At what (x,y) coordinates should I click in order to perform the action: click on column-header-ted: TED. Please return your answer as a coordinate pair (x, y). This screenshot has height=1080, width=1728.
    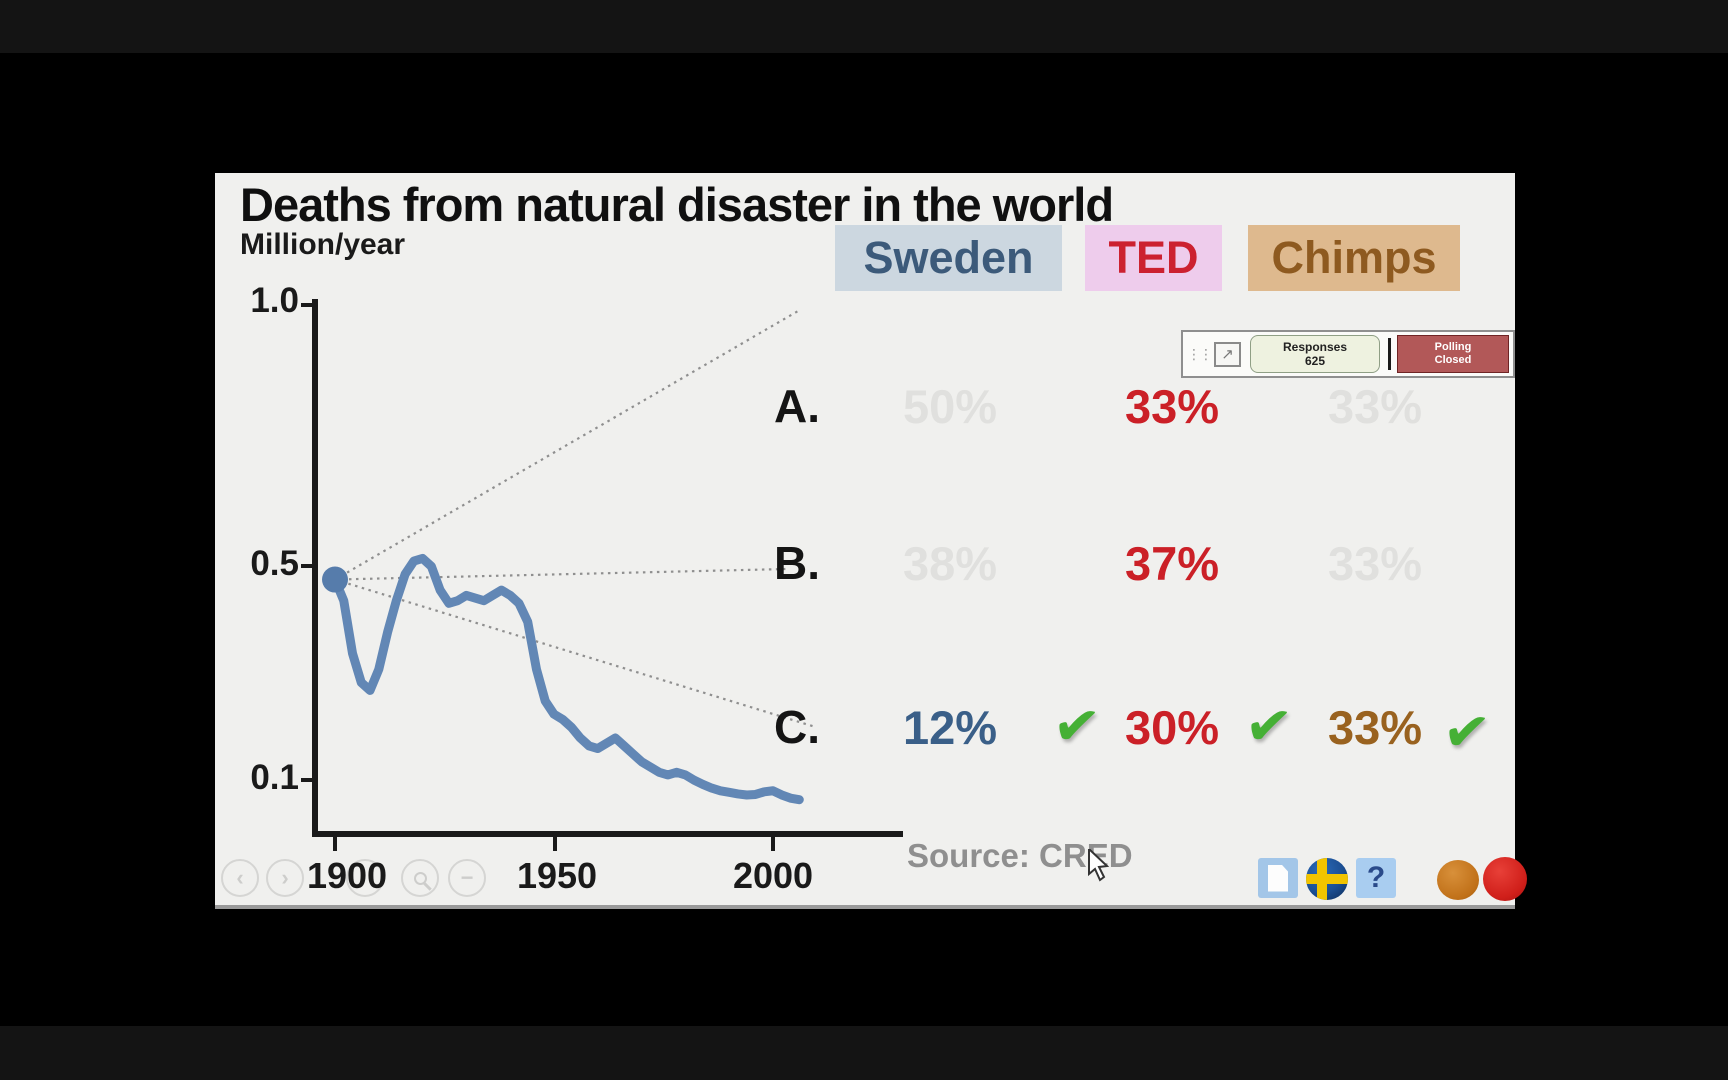
    Looking at the image, I should click on (1153, 258).